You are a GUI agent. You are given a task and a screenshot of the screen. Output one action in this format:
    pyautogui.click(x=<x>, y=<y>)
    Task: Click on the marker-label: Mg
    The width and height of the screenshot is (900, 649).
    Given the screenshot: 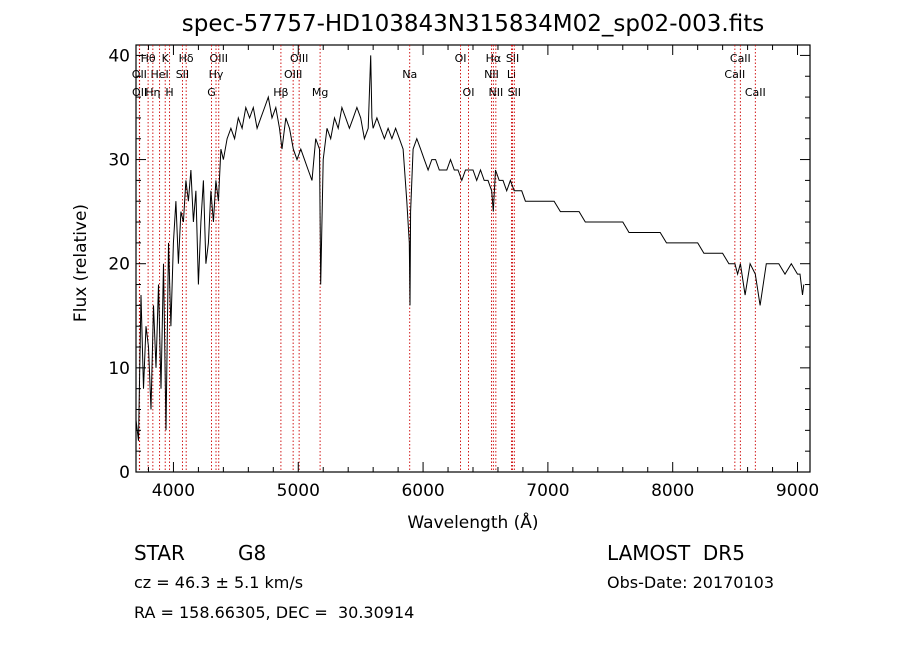 What is the action you would take?
    pyautogui.click(x=320, y=92)
    